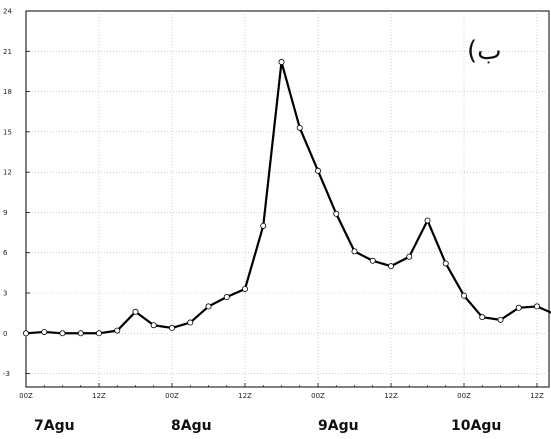  What do you see at coordinates (5, 334) in the screenshot?
I see `y-tick-label: 0` at bounding box center [5, 334].